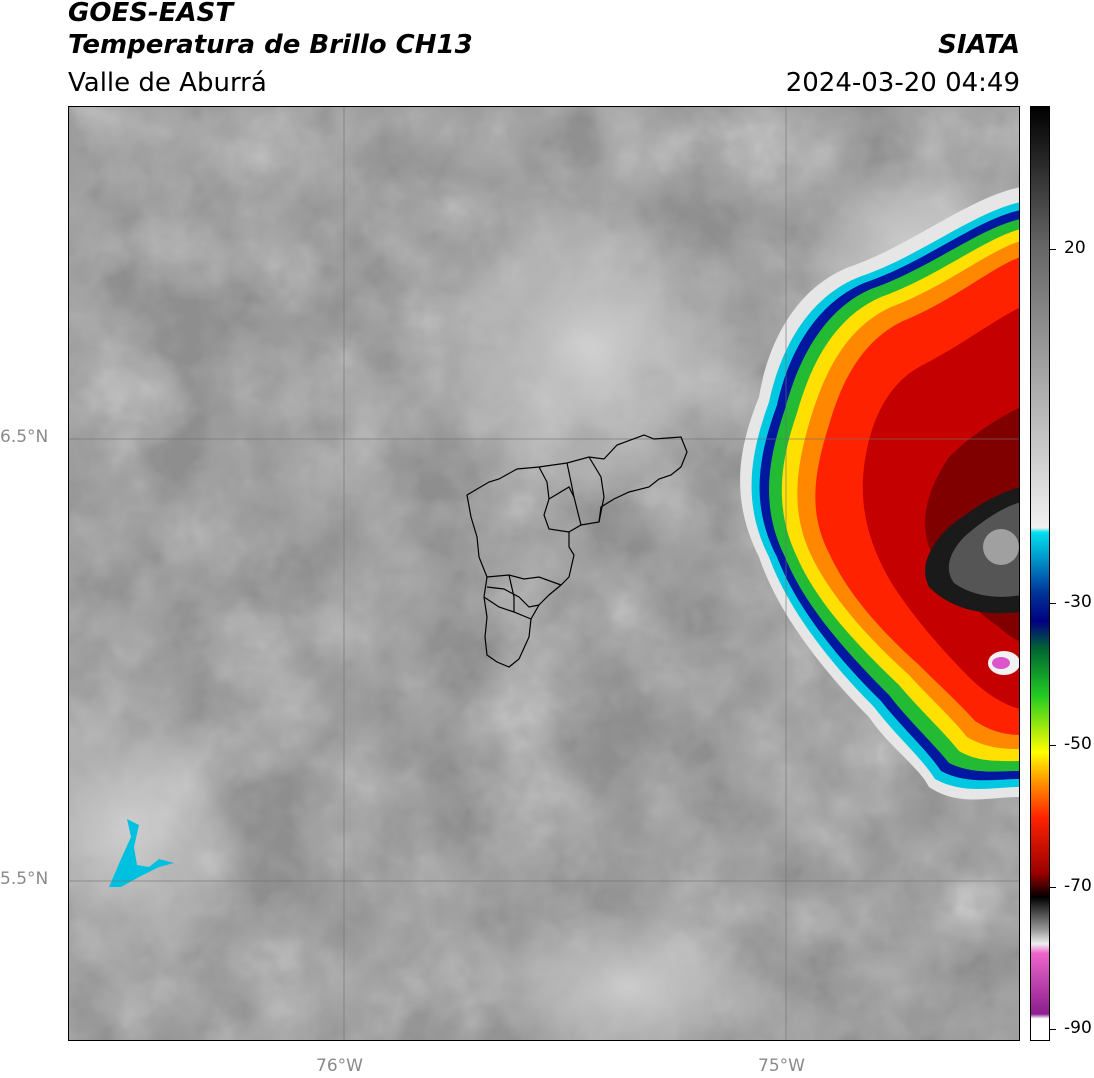 Image resolution: width=1094 pixels, height=1078 pixels. What do you see at coordinates (979, 45) in the screenshot?
I see `agency-label: SIATA` at bounding box center [979, 45].